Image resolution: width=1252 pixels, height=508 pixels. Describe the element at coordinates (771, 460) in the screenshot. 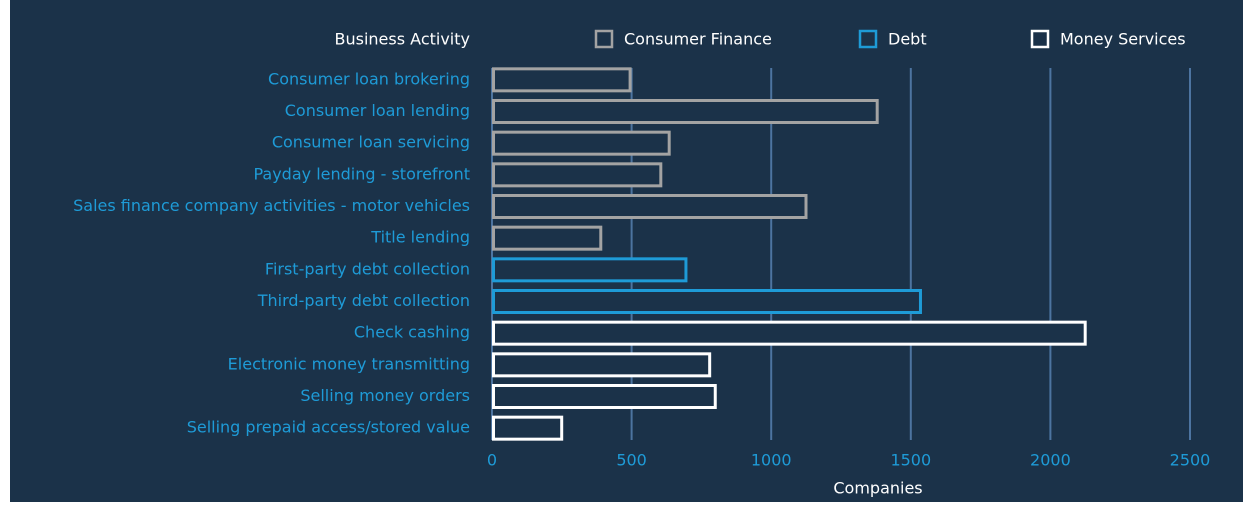

I see `x-tick-label: 1000` at that location.